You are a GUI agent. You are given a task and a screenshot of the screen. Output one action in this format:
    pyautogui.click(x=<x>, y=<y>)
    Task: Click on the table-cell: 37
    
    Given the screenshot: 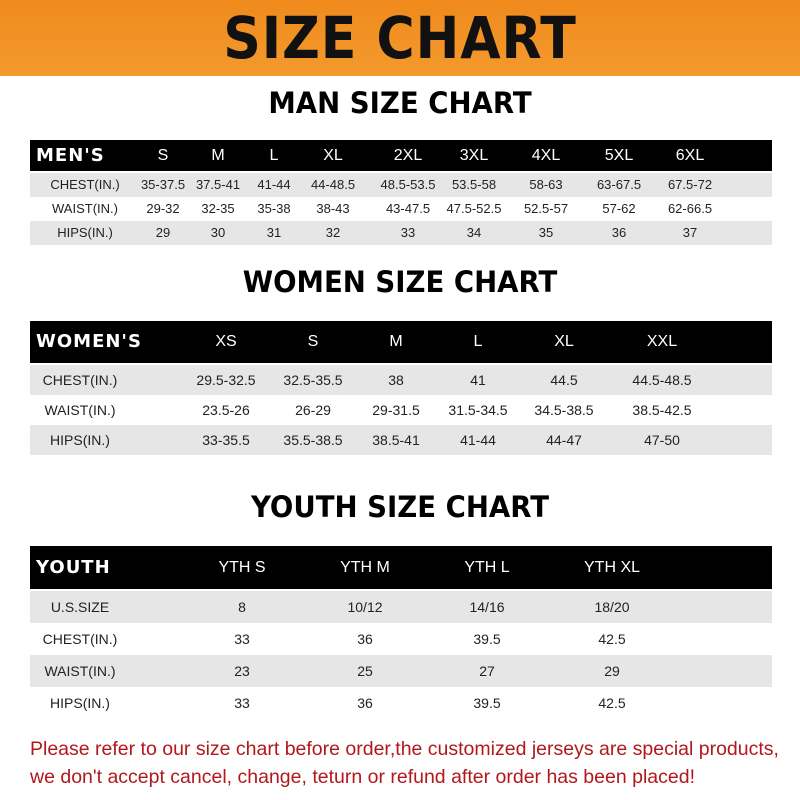 What is the action you would take?
    pyautogui.click(x=690, y=232)
    